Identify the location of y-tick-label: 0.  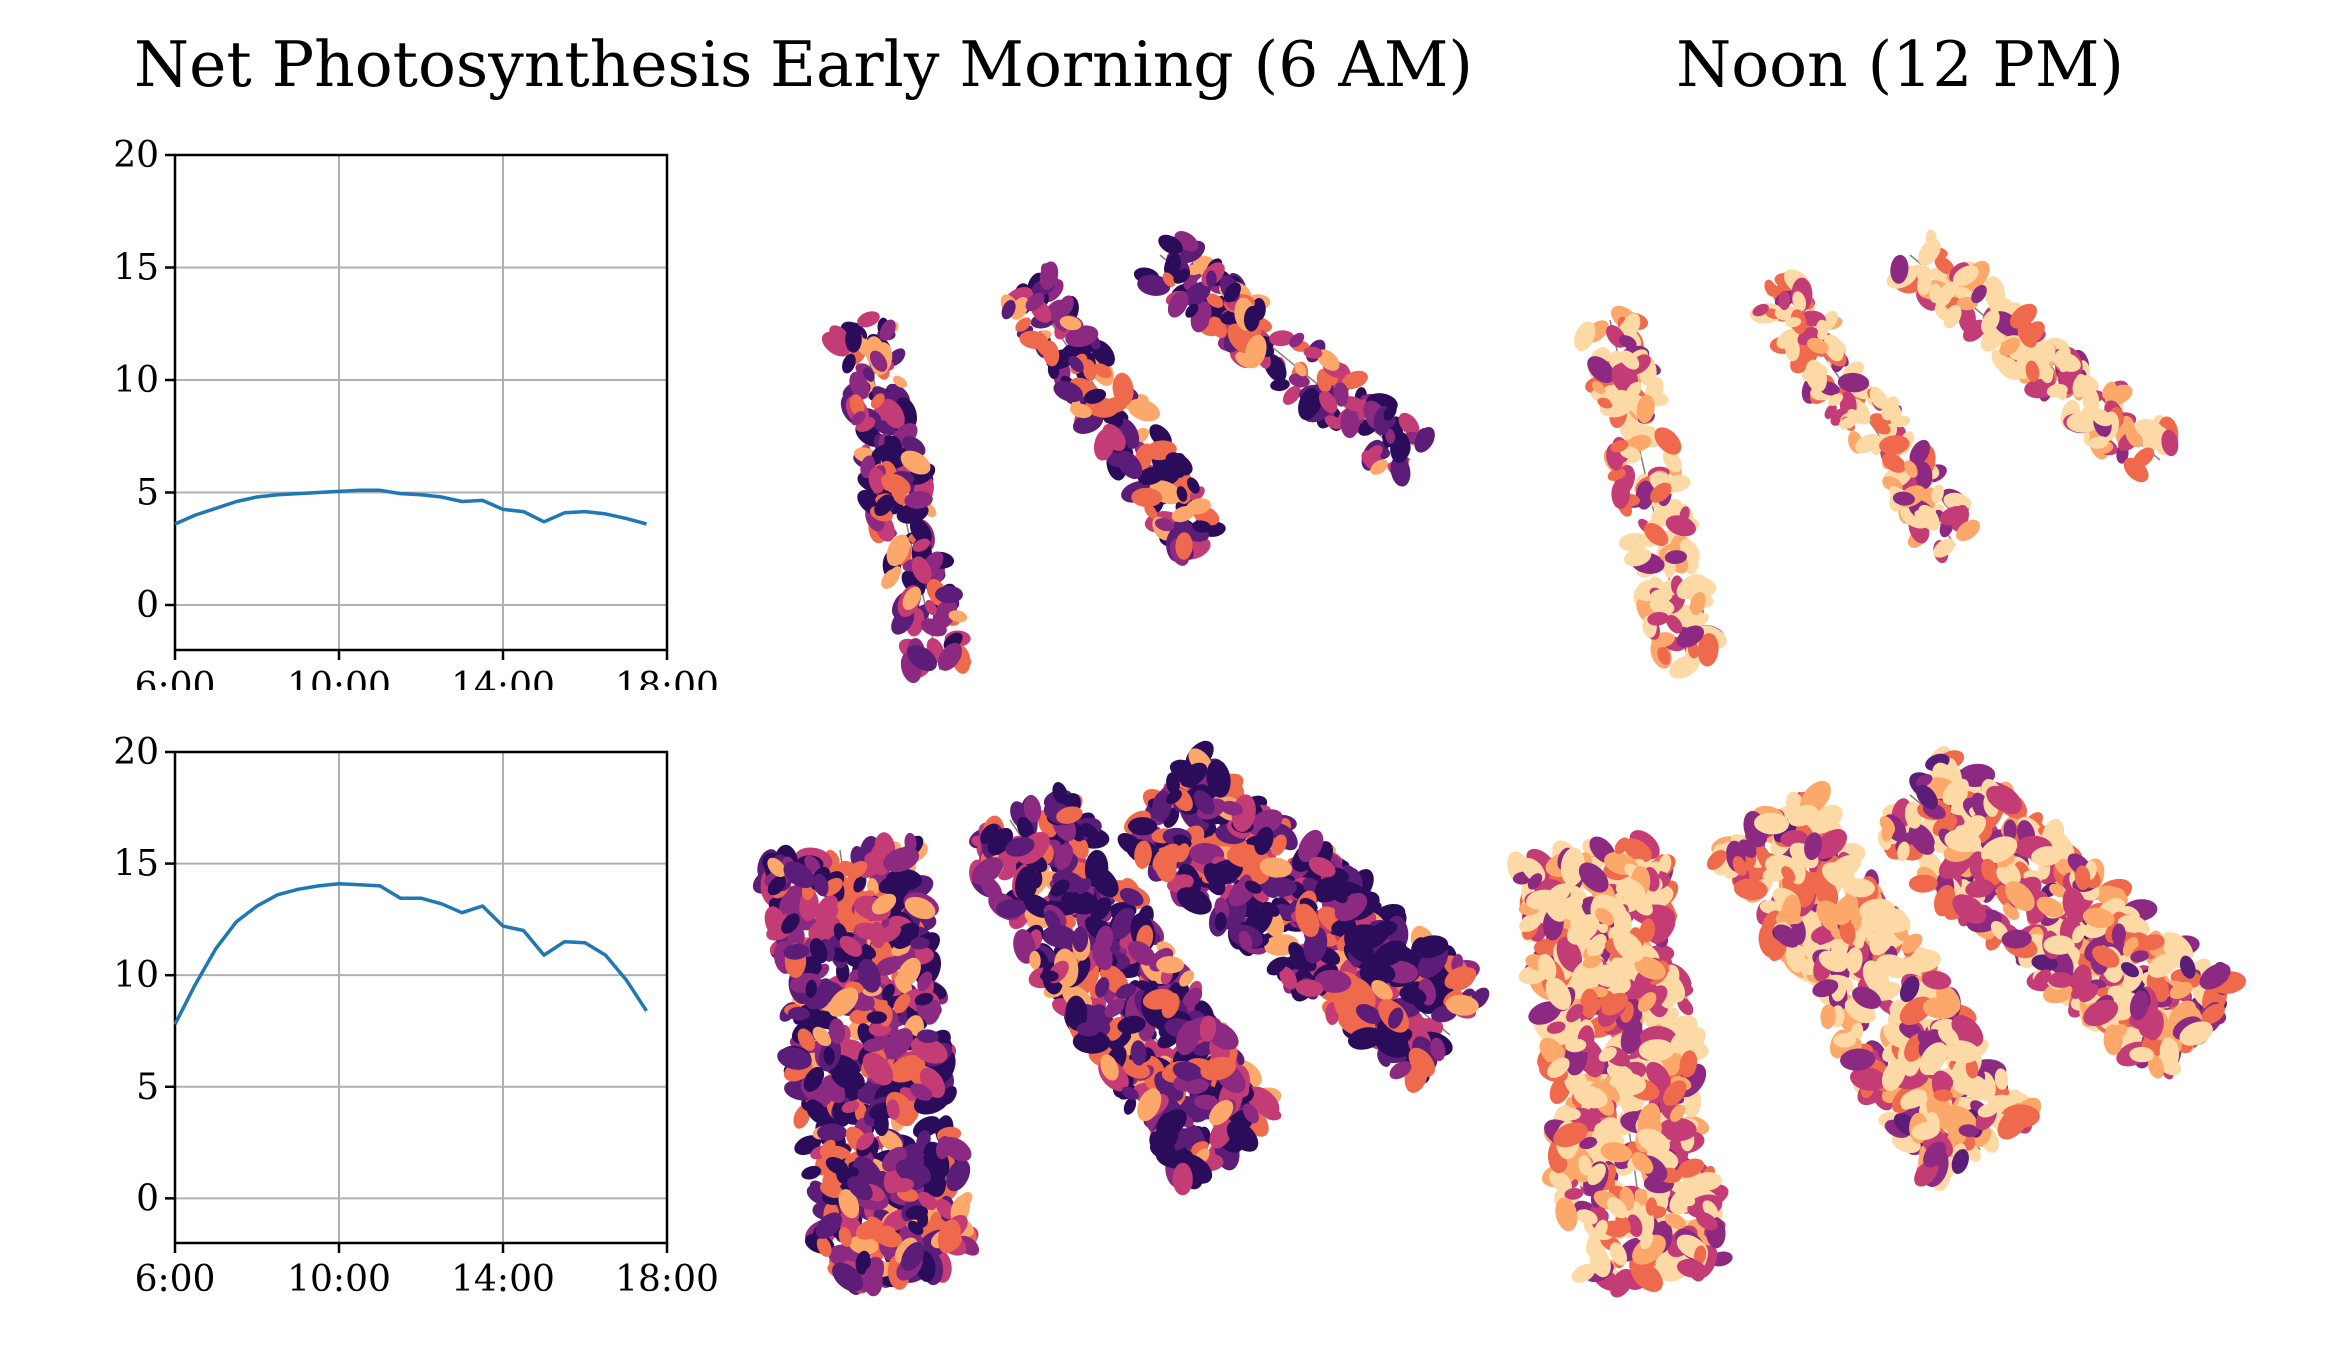
(147, 605).